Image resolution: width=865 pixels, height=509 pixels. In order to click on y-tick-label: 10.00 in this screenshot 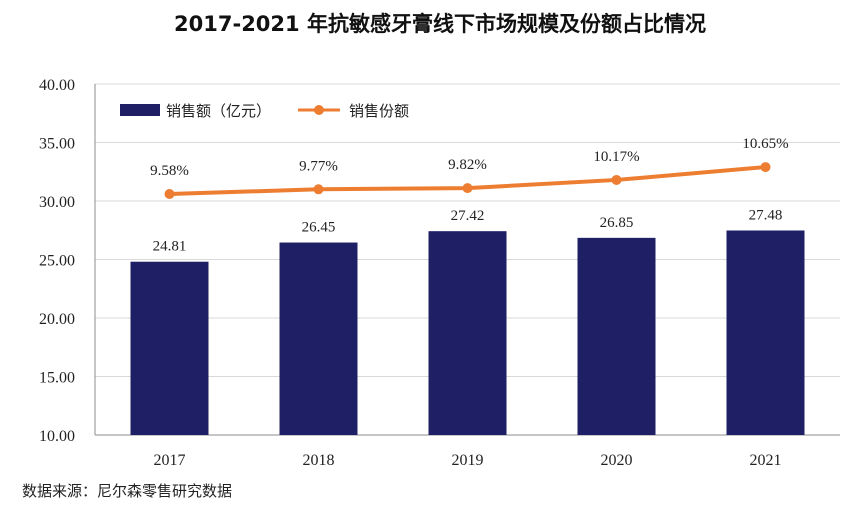, I will do `click(57, 436)`.